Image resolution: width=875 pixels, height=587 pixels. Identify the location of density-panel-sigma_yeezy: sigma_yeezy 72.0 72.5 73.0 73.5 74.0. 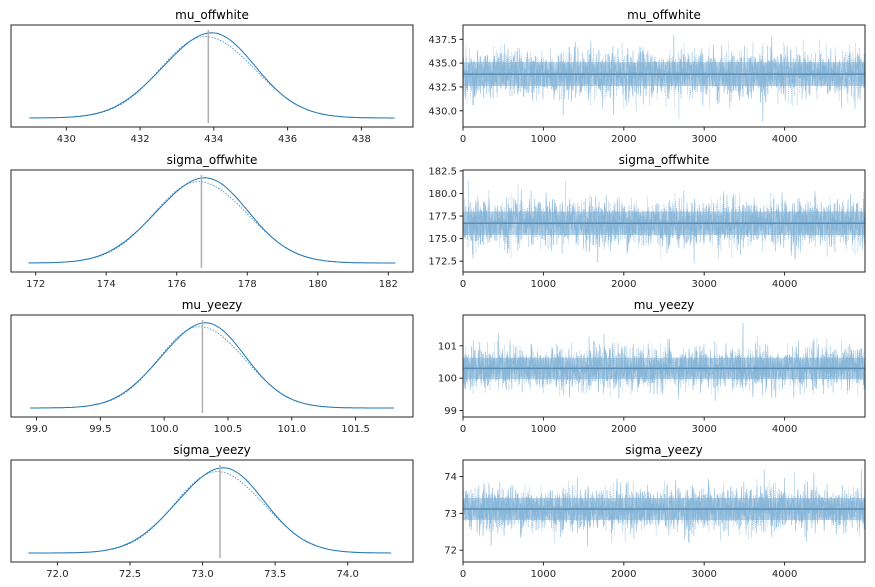
(212, 511).